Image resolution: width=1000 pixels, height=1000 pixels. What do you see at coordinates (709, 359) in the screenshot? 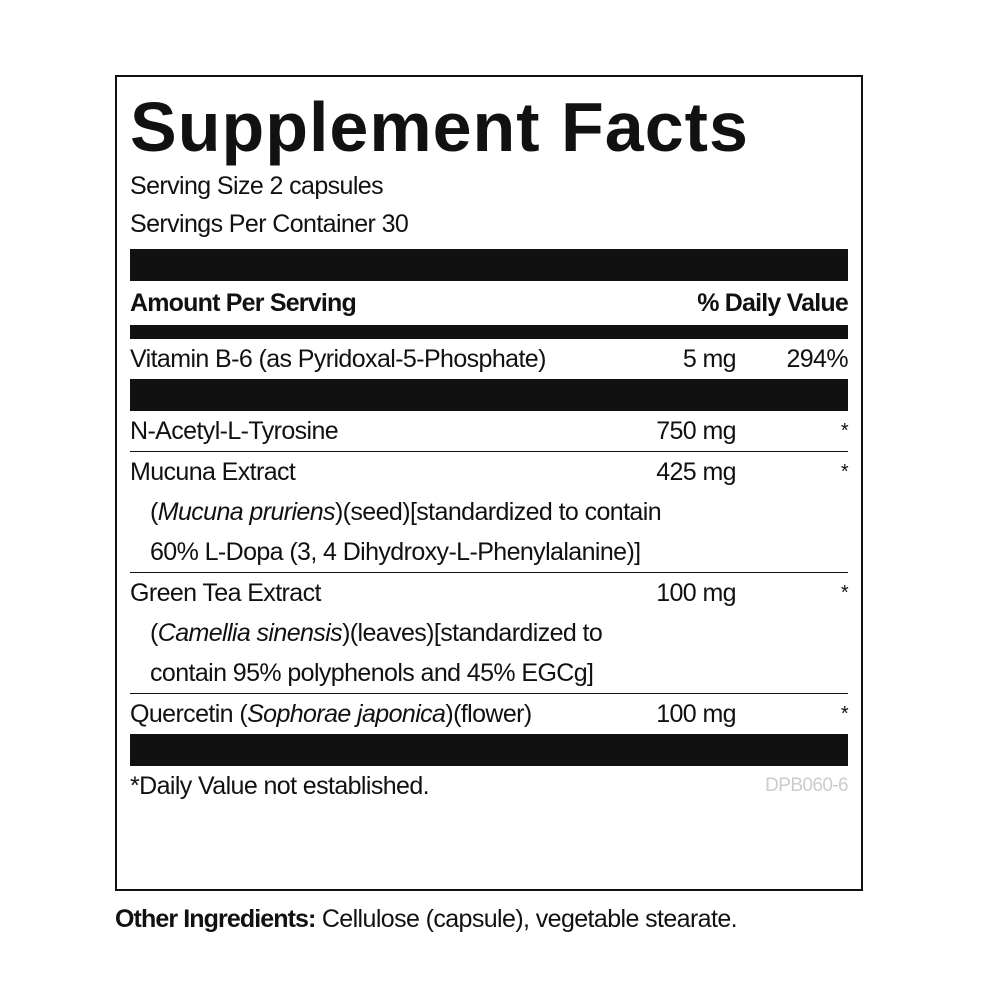
I see `amount: 5 mg` at bounding box center [709, 359].